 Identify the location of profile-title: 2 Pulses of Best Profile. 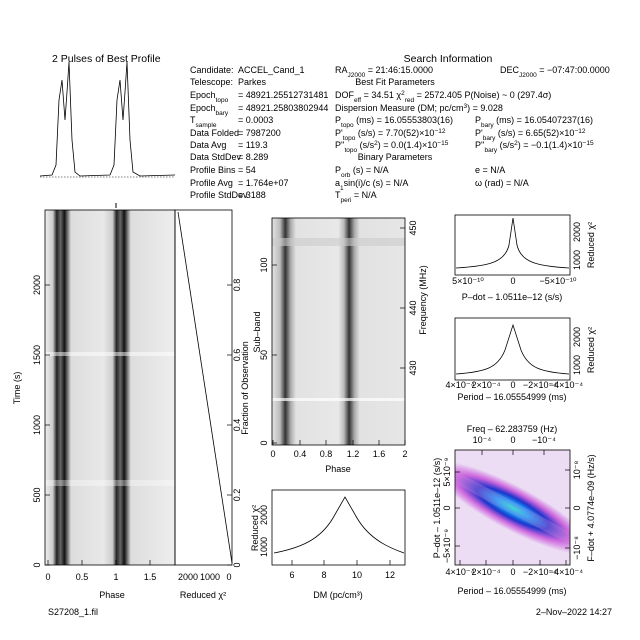
(106, 59).